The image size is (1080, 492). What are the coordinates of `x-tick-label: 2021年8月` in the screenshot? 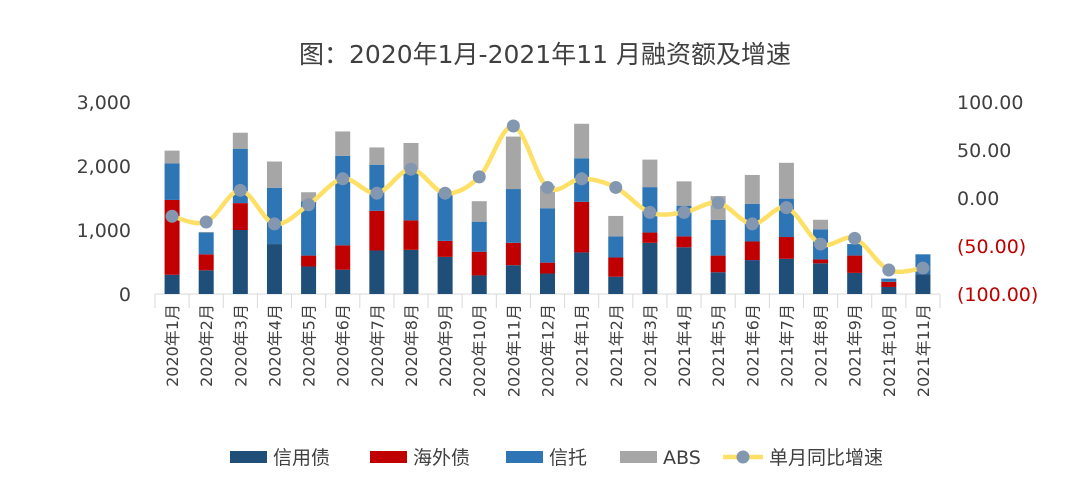 It's located at (821, 345).